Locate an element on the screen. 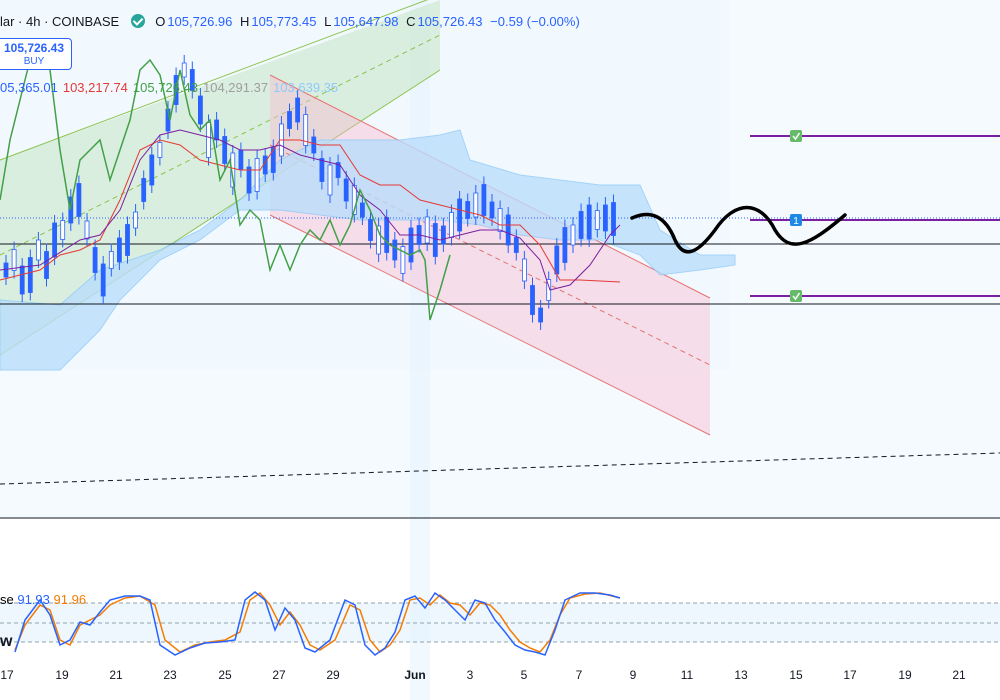 Image resolution: width=1000 pixels, height=700 pixels. time-axis-label: 11 is located at coordinates (687, 675).